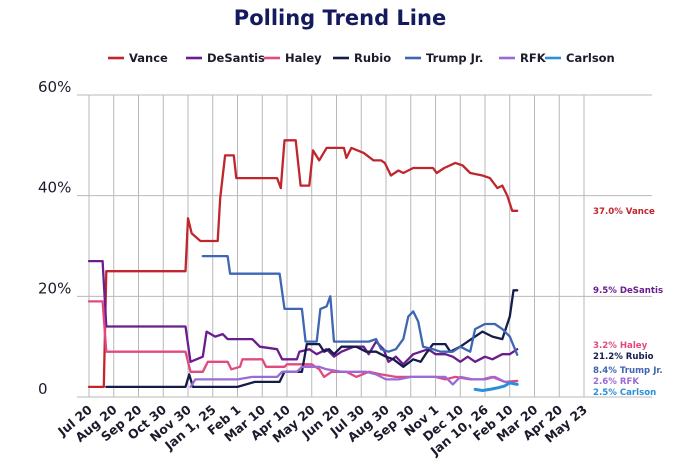  Describe the element at coordinates (533, 58) in the screenshot. I see `legend-label: RFK` at that location.